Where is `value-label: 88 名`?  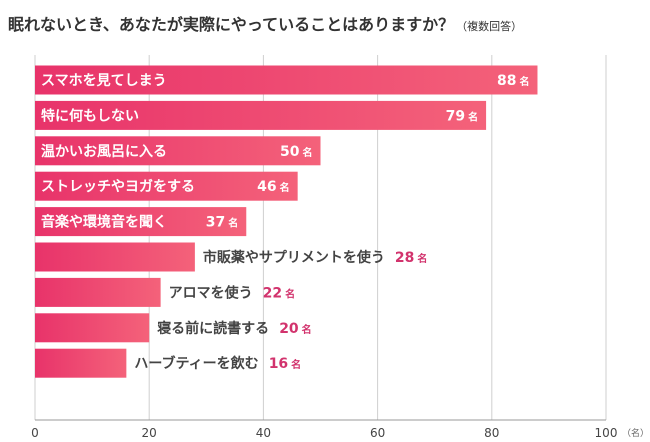
value-label: 88 名 is located at coordinates (513, 81).